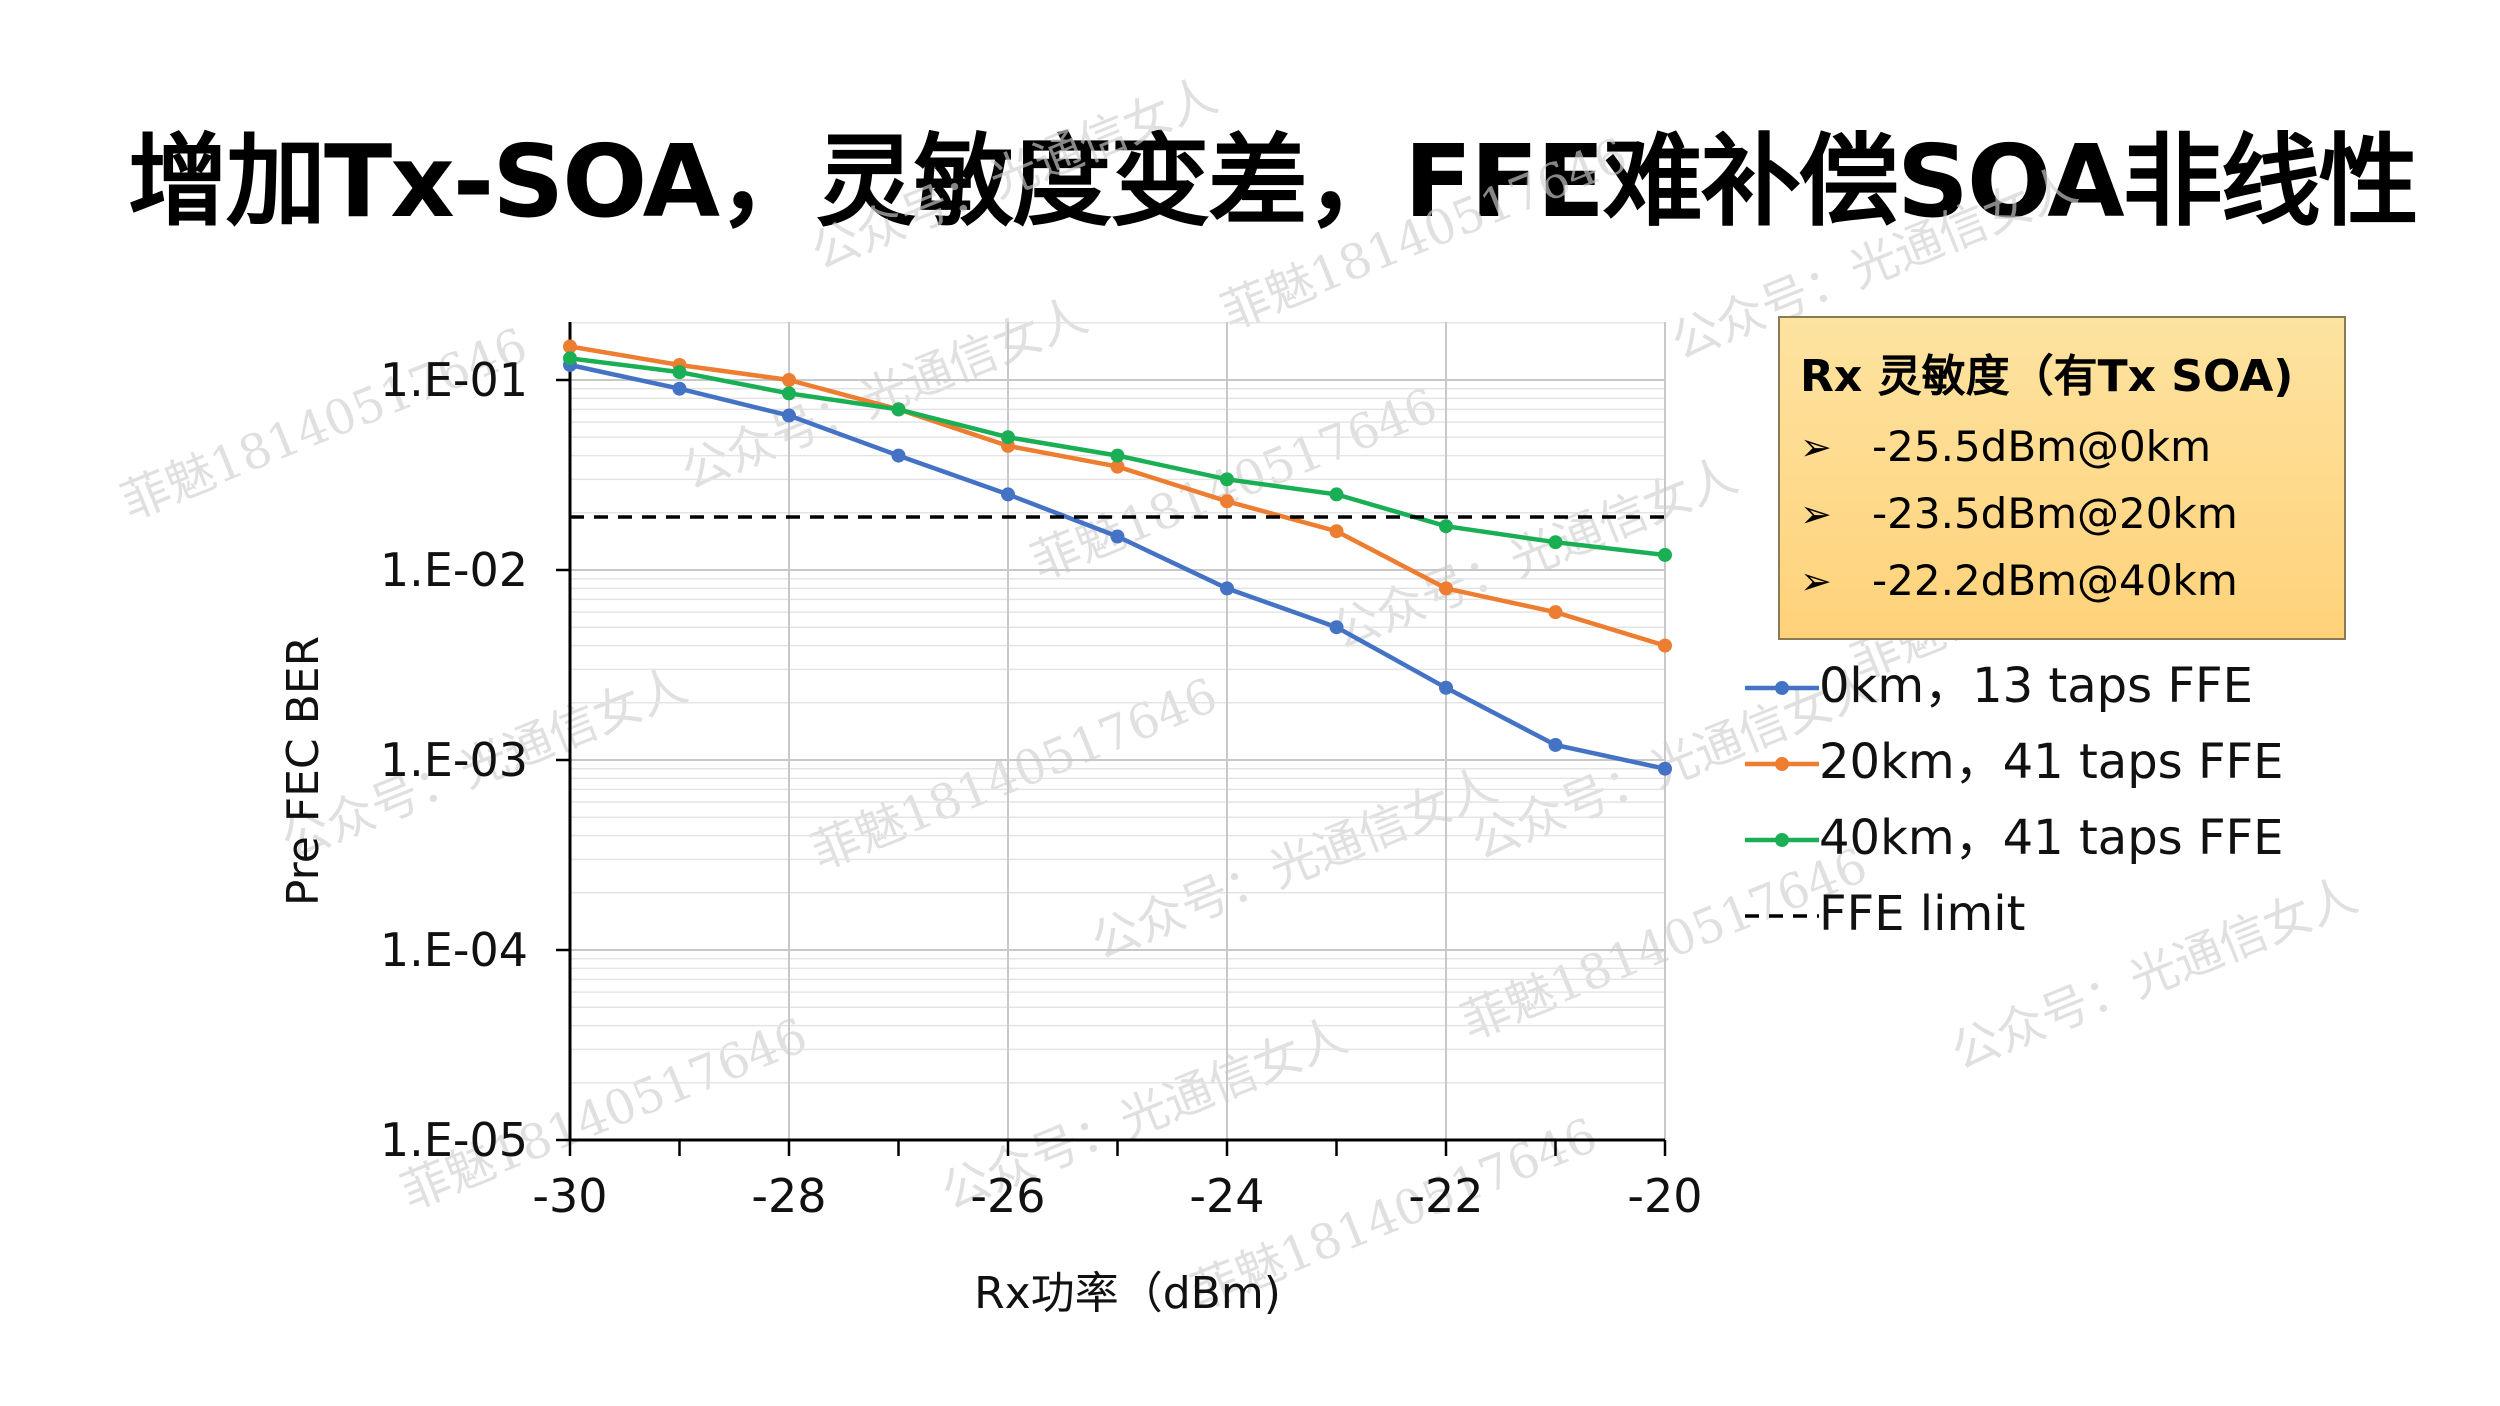  What do you see at coordinates (454, 1140) in the screenshot?
I see `y-tick-label: 1.E-05` at bounding box center [454, 1140].